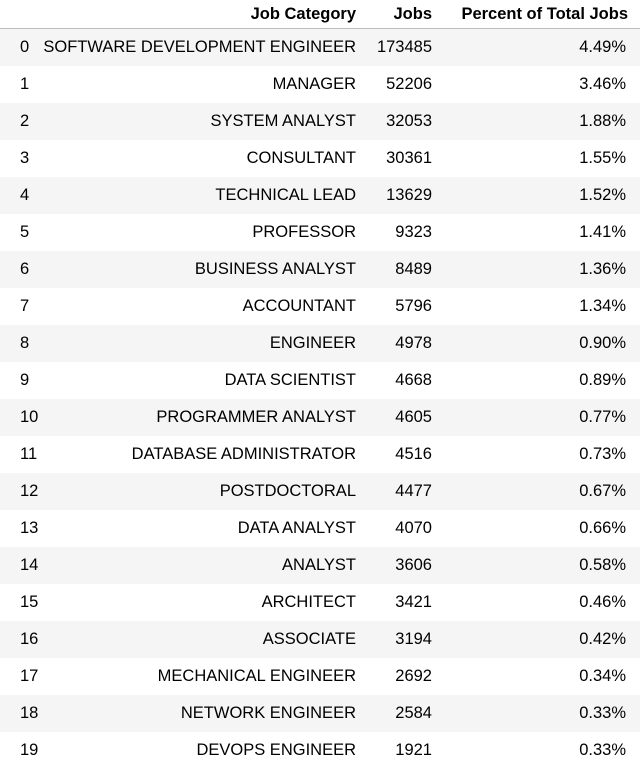 The image size is (640, 771). What do you see at coordinates (256, 676) in the screenshot?
I see `job-category-cell: MECHANICAL ENGINEER` at bounding box center [256, 676].